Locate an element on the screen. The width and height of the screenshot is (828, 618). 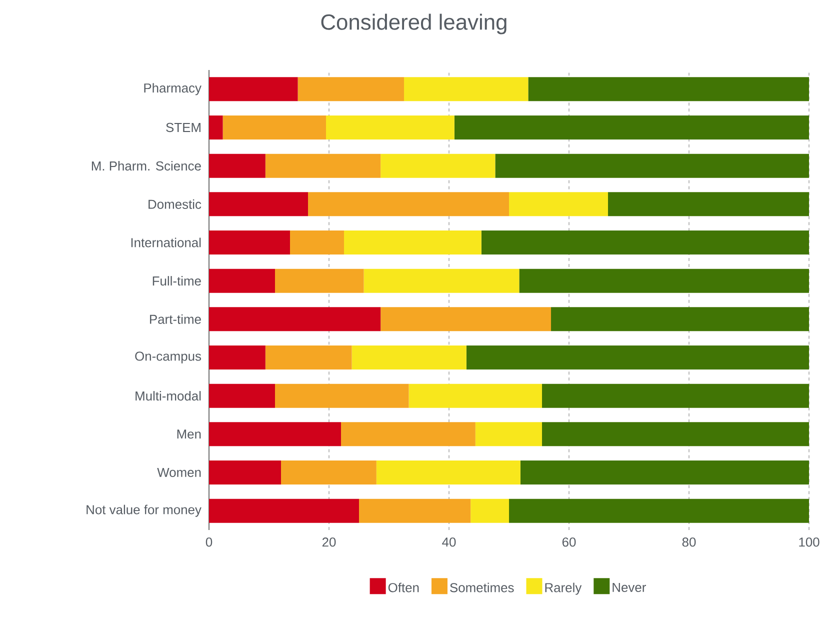
x-tick-label: 100 is located at coordinates (809, 542).